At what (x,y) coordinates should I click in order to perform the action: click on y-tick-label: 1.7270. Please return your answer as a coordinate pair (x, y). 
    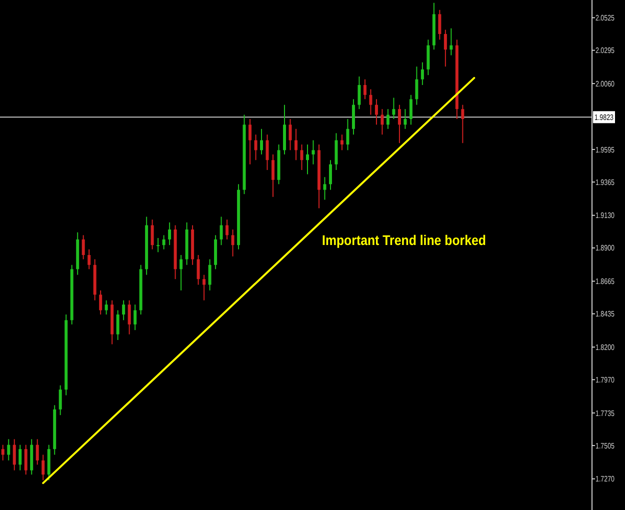
    Looking at the image, I should click on (608, 479).